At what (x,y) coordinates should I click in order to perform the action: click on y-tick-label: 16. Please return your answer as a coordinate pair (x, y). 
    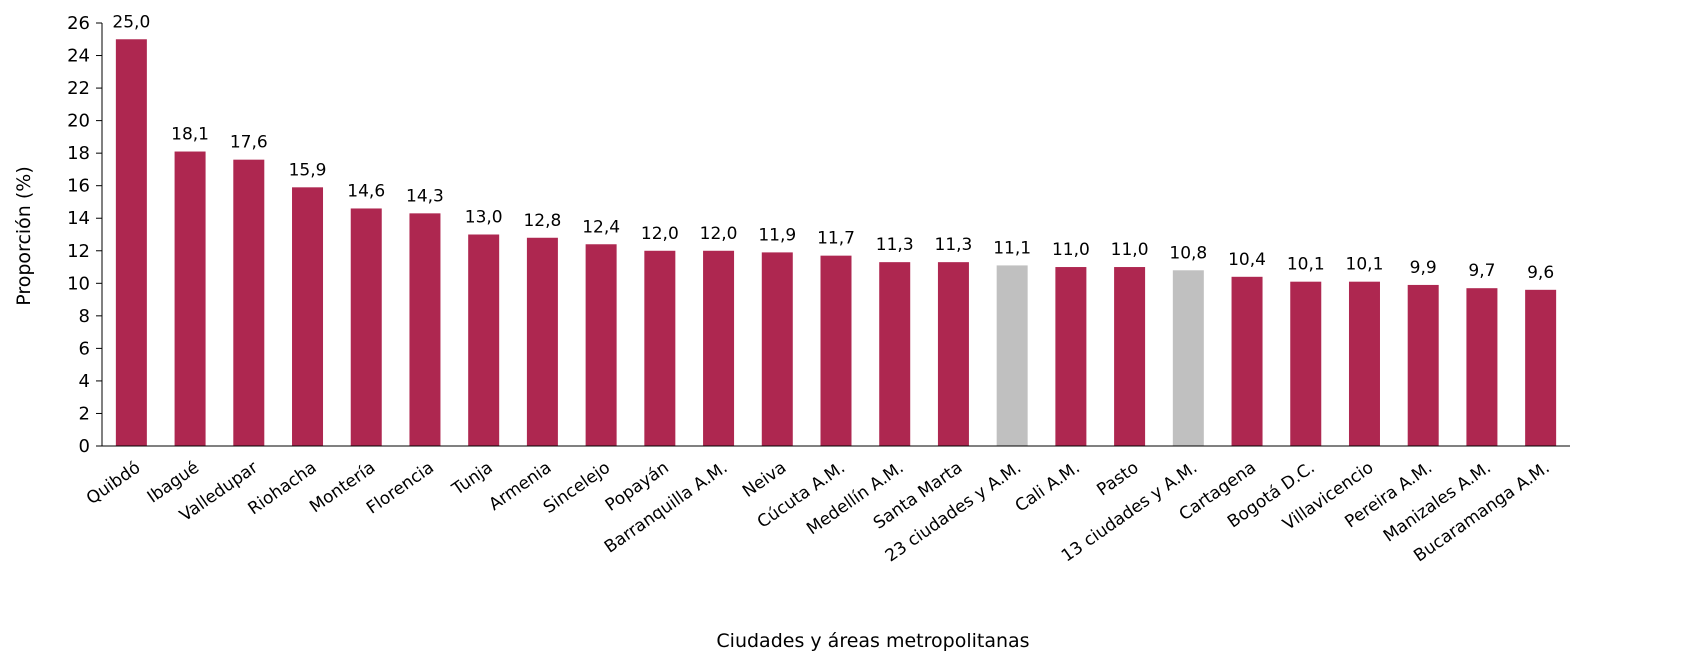
    Looking at the image, I should click on (78, 186).